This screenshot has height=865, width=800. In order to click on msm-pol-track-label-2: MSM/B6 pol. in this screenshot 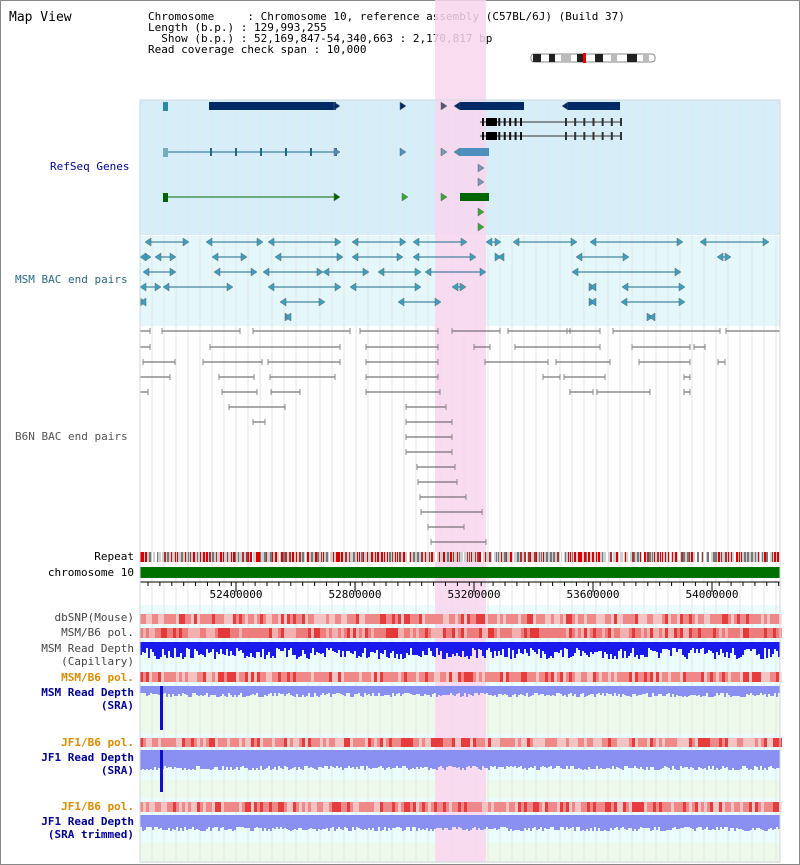, I will do `click(97, 677)`.